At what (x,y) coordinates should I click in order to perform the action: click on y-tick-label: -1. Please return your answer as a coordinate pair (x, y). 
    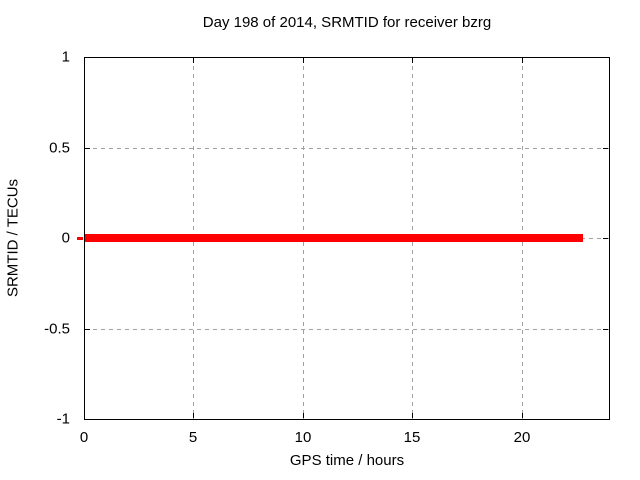
    Looking at the image, I should click on (63, 419).